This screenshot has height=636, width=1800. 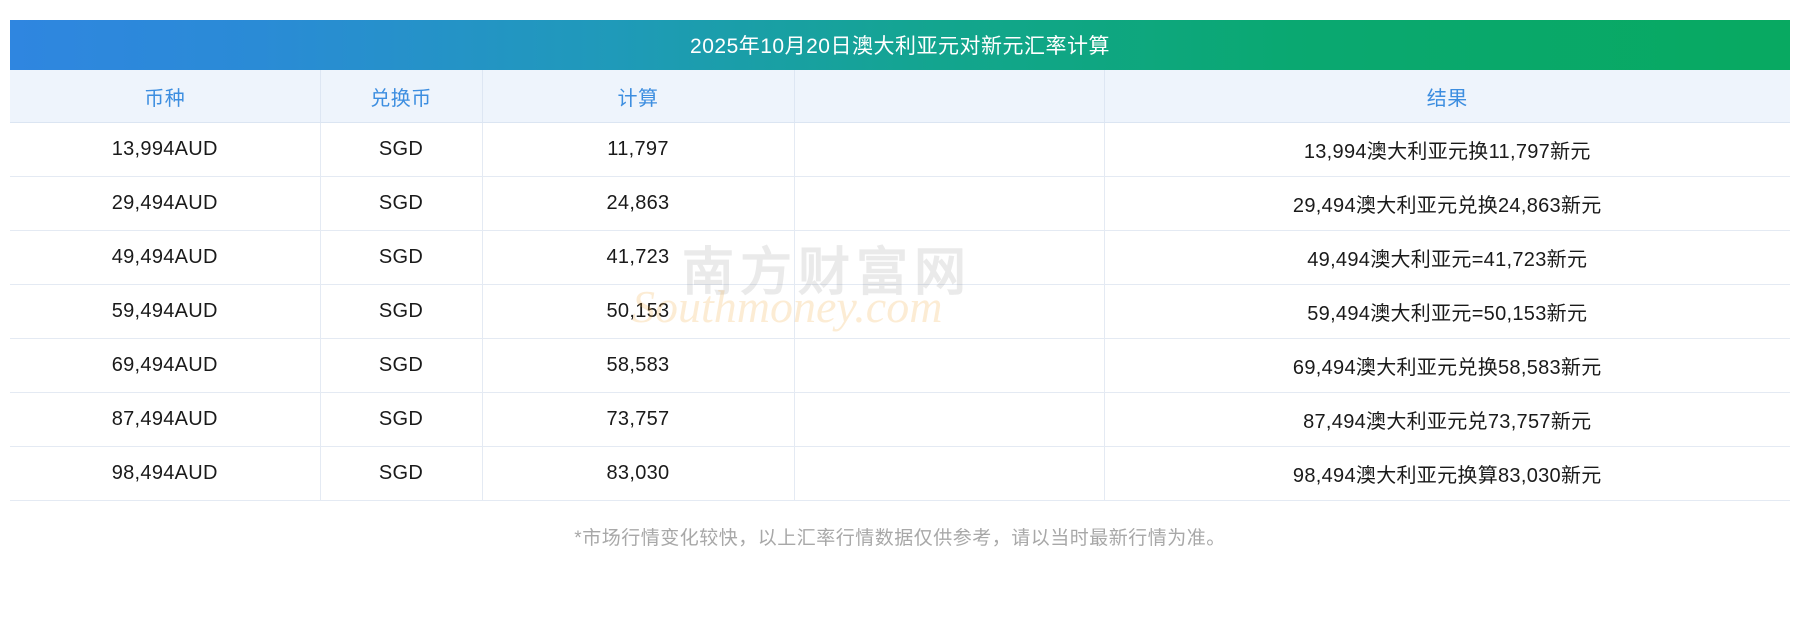 What do you see at coordinates (1447, 419) in the screenshot?
I see `cell-result: 87,494澳大利亚元兑73,757新元` at bounding box center [1447, 419].